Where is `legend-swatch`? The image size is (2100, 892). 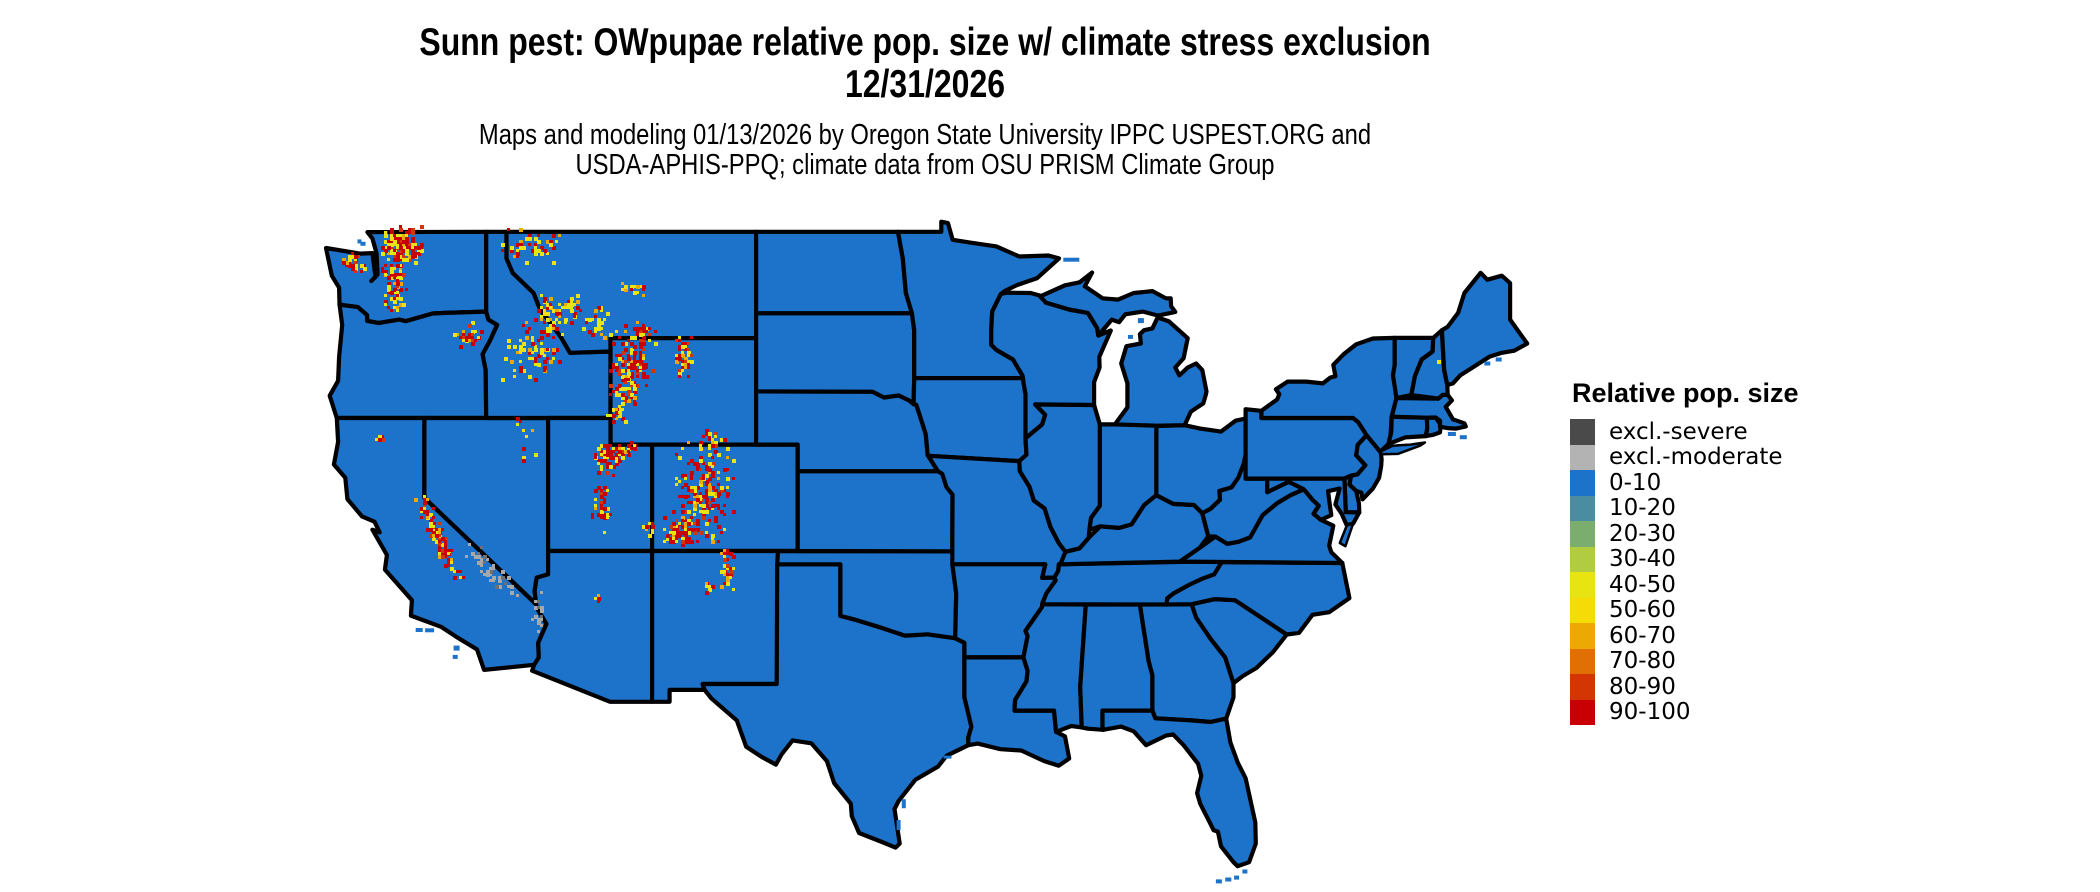
legend-swatch is located at coordinates (1582, 636).